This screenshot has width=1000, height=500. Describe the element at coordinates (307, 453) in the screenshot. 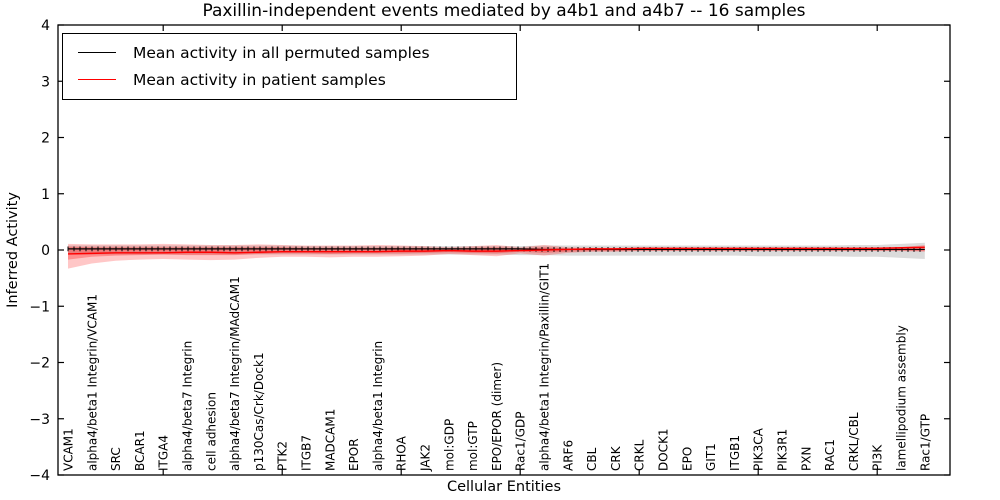

I see `x-tick-label: ITGB7` at that location.